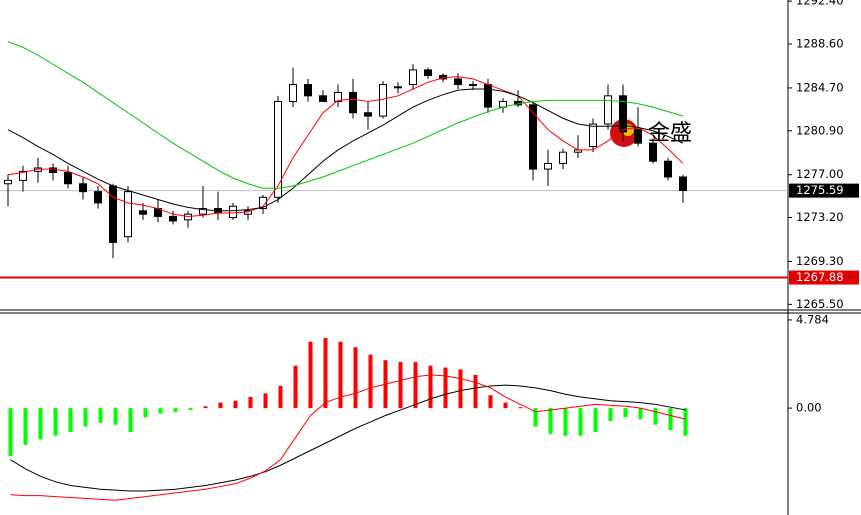  I want to click on y-tick-label: 1265.50, so click(820, 304).